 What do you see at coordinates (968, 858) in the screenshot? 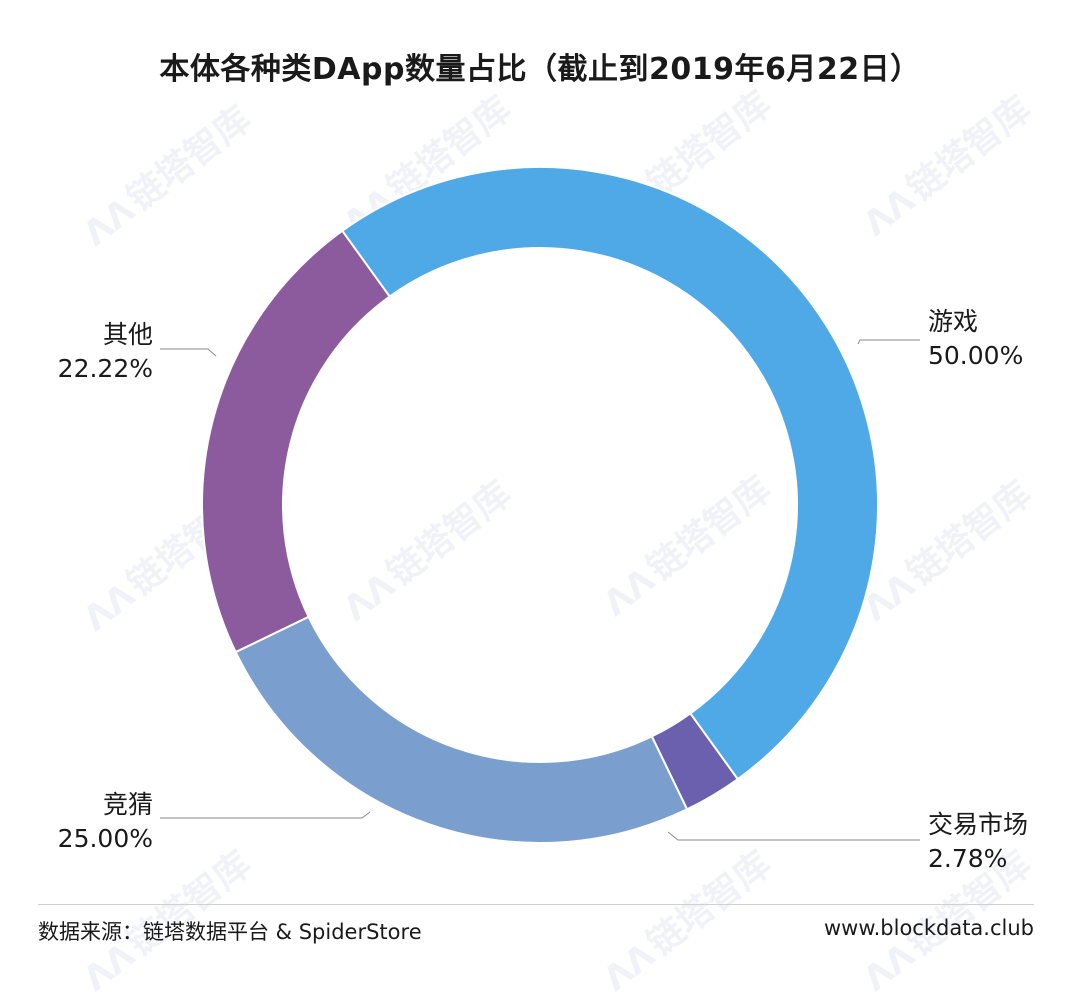
I see `slice-label-value: 2.78%` at bounding box center [968, 858].